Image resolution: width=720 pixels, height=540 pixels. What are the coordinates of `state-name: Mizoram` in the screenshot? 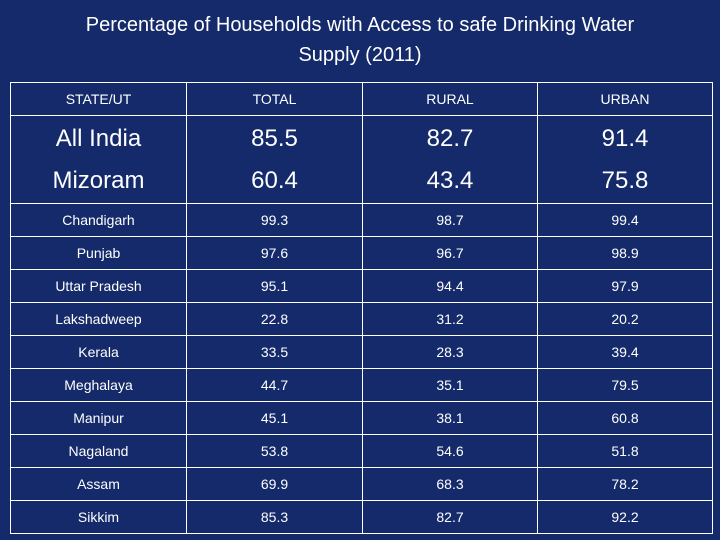 It's located at (98, 180).